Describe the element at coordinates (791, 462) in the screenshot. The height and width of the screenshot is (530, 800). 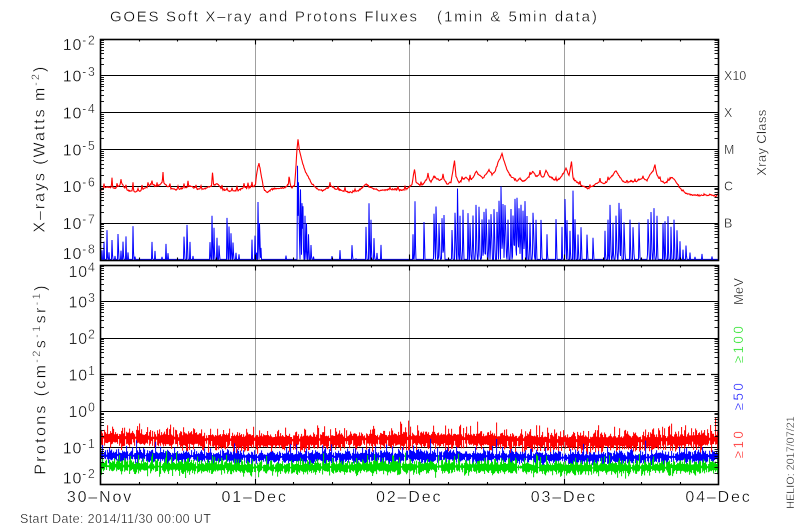
I see `svg-text: HELIO: 2017/07/21` at that location.